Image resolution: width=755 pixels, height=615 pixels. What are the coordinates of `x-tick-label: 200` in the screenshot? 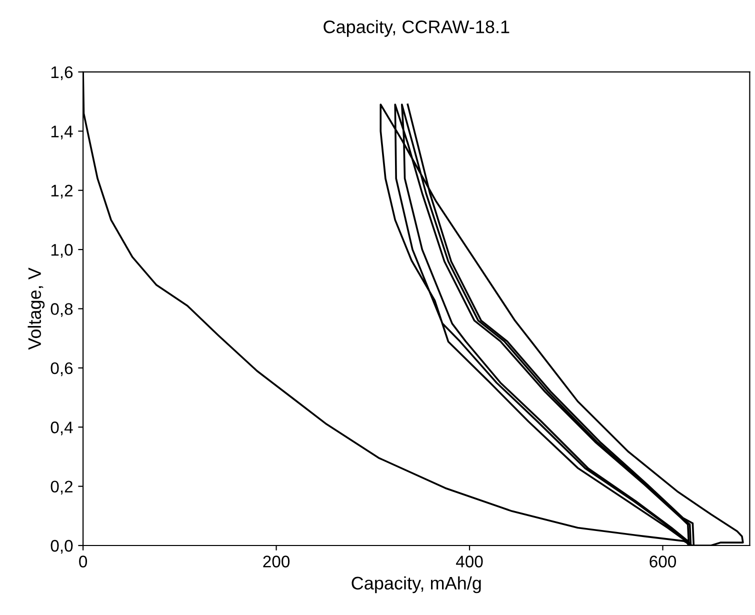 It's located at (276, 562).